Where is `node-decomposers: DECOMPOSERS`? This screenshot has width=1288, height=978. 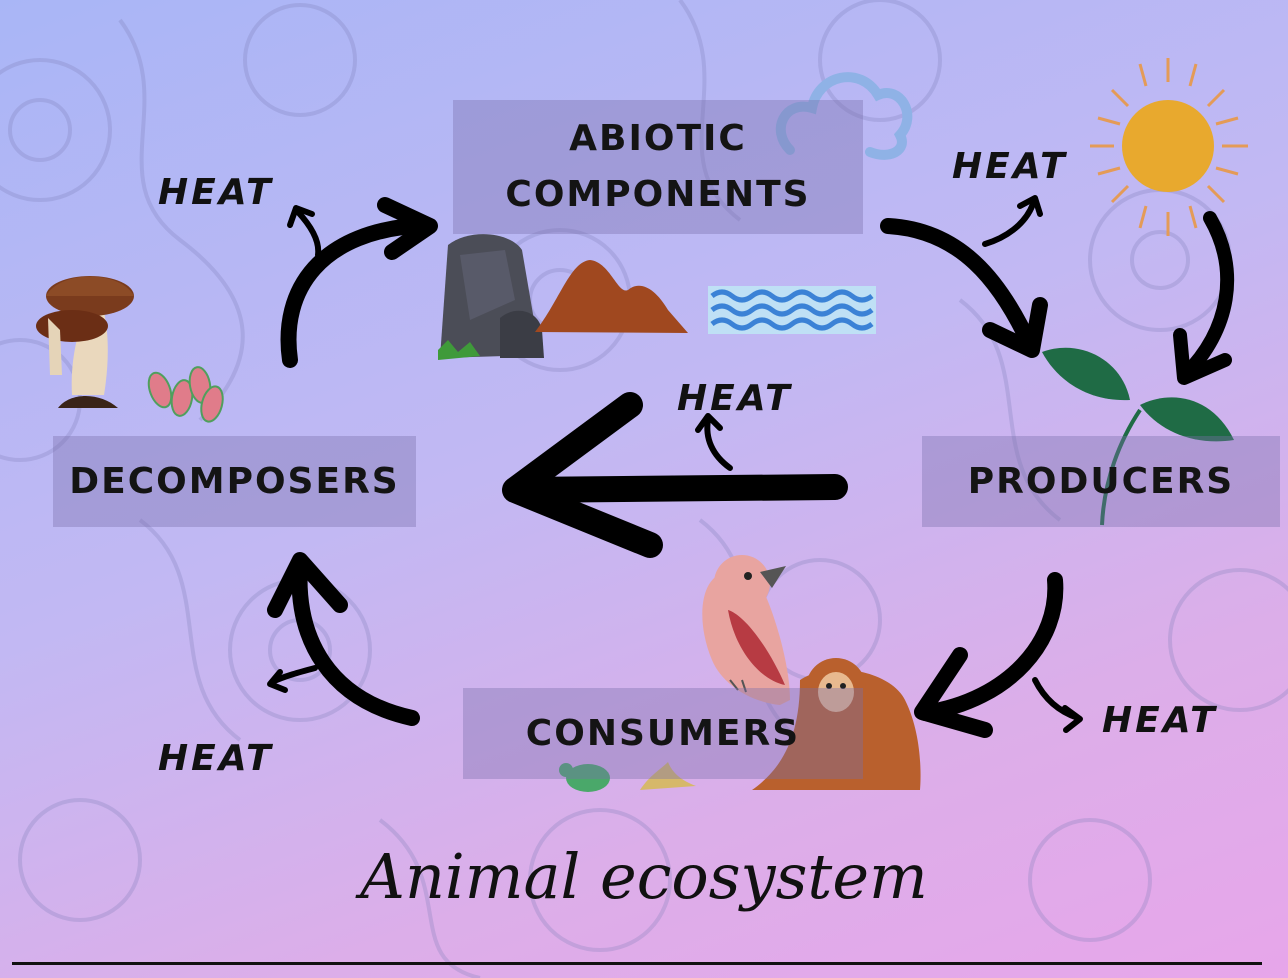
node-decomposers: DECOMPOSERS is located at coordinates (234, 481).